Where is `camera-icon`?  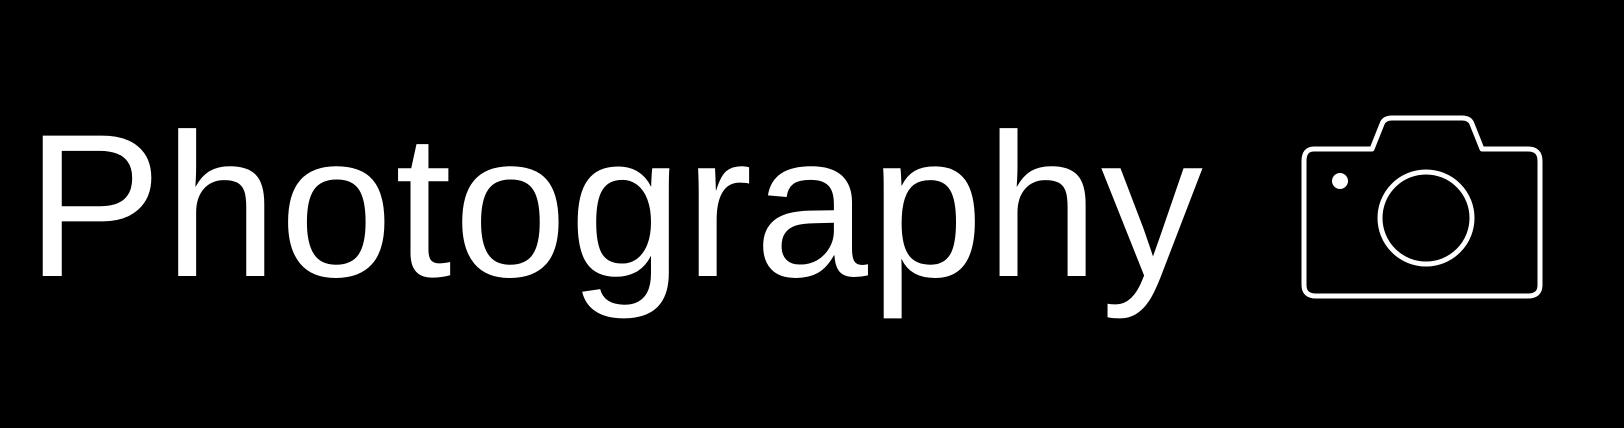
camera-icon is located at coordinates (1422, 207).